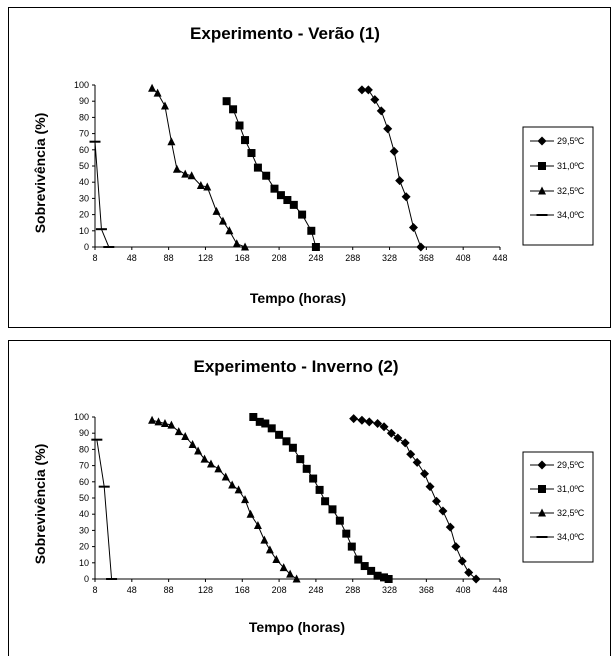  Describe the element at coordinates (571, 215) in the screenshot. I see `legend-label: 34,0ºC` at that location.